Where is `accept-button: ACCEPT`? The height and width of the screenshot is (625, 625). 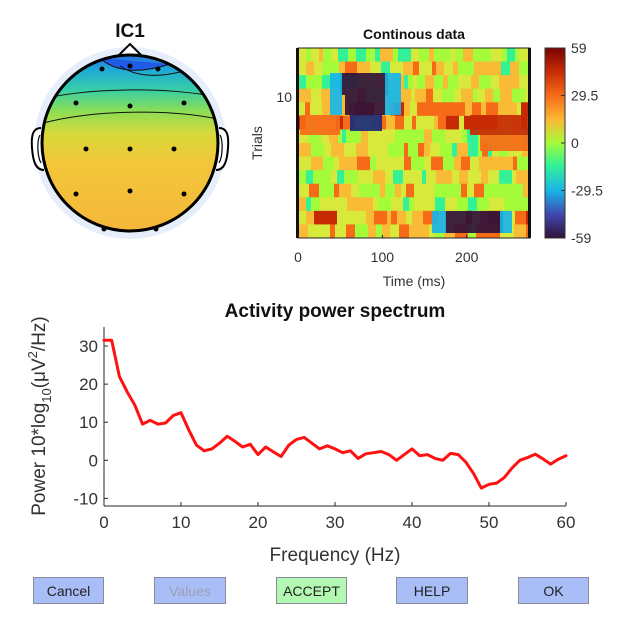 accept-button: ACCEPT is located at coordinates (311, 590).